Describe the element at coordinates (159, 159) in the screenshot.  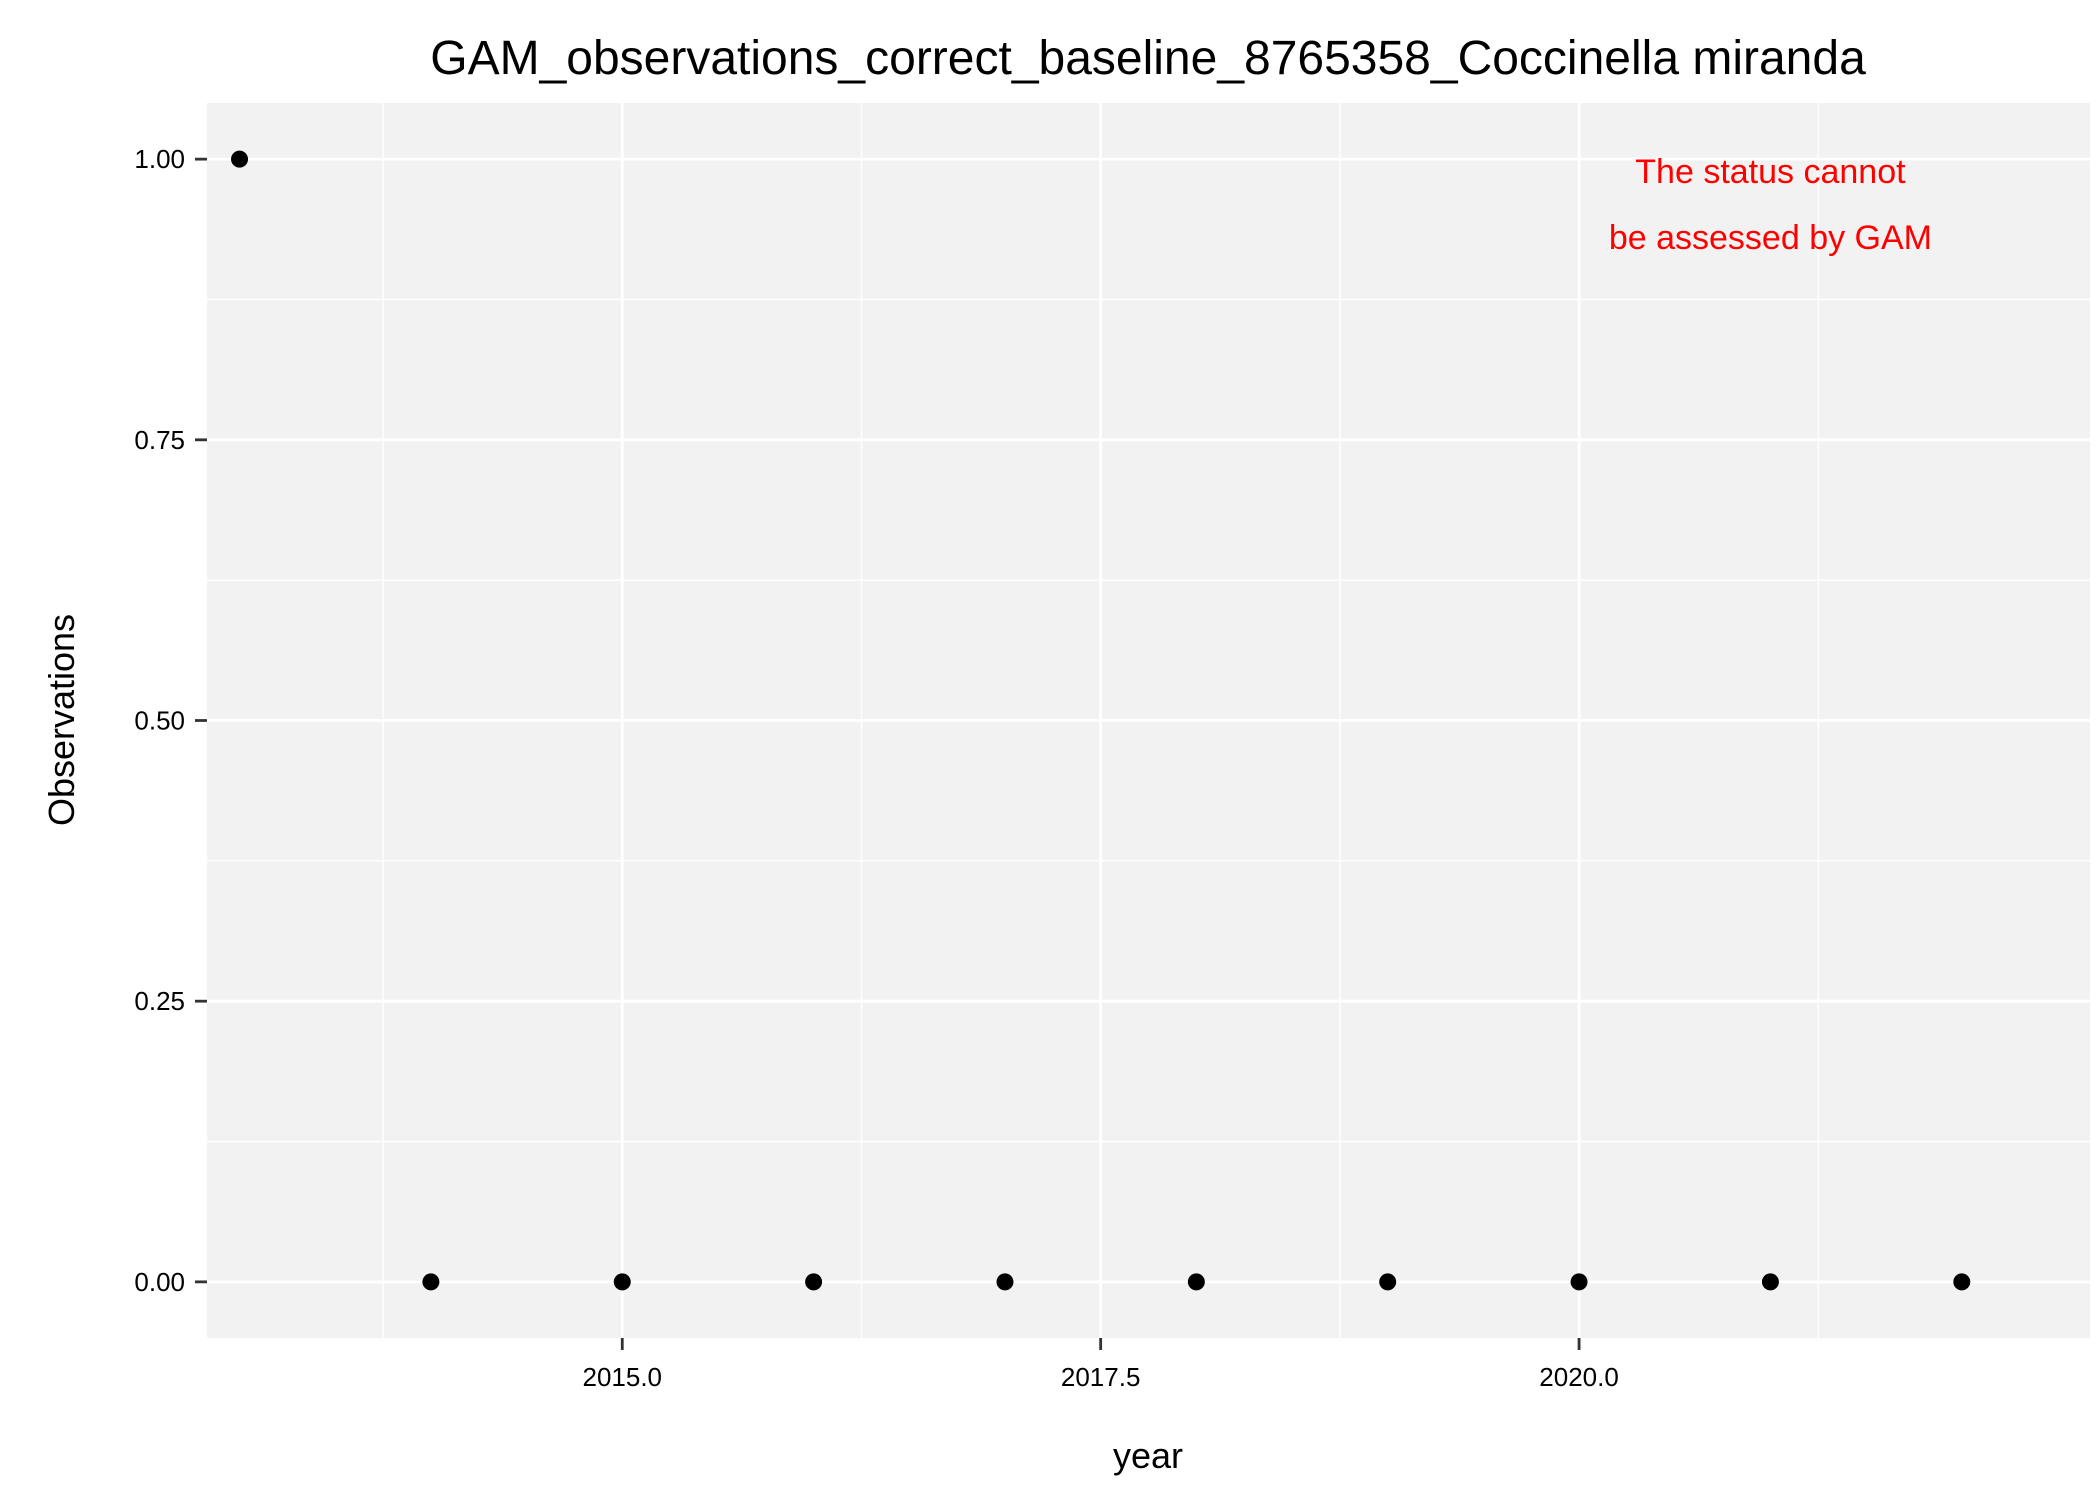
I see `y-tick-label: 1.00` at that location.